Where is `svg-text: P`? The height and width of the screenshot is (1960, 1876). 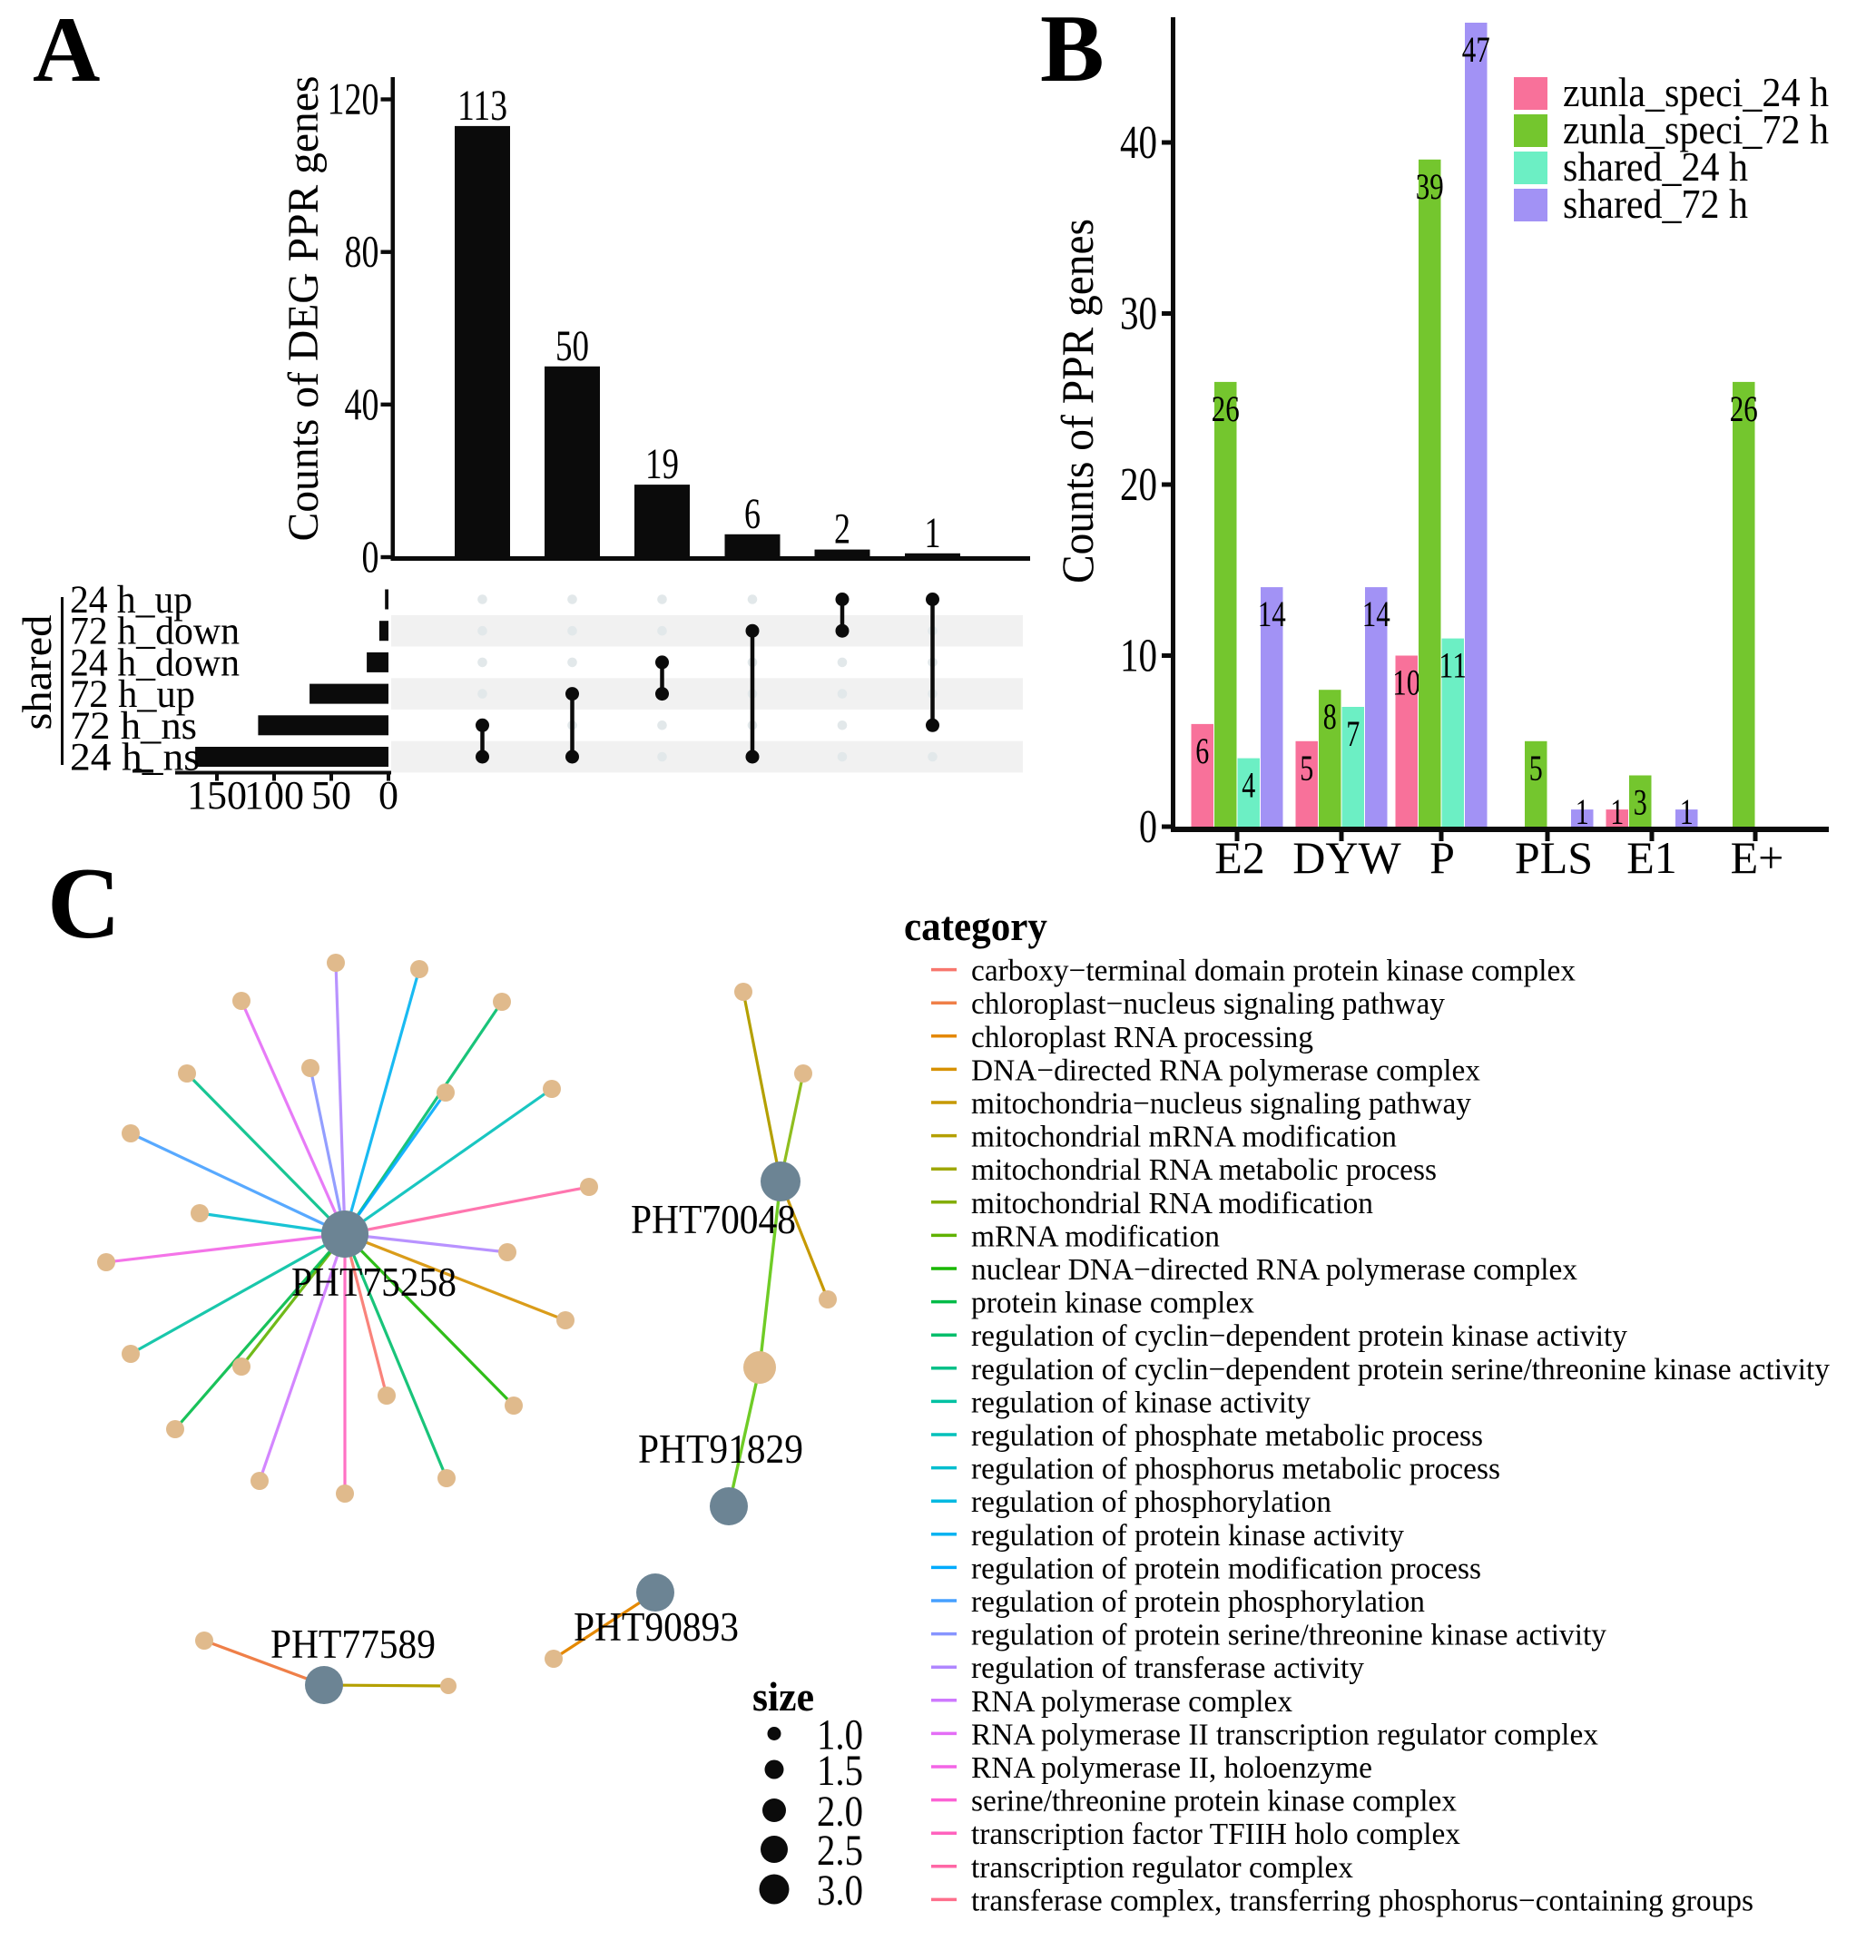
svg-text: P is located at coordinates (1442, 857).